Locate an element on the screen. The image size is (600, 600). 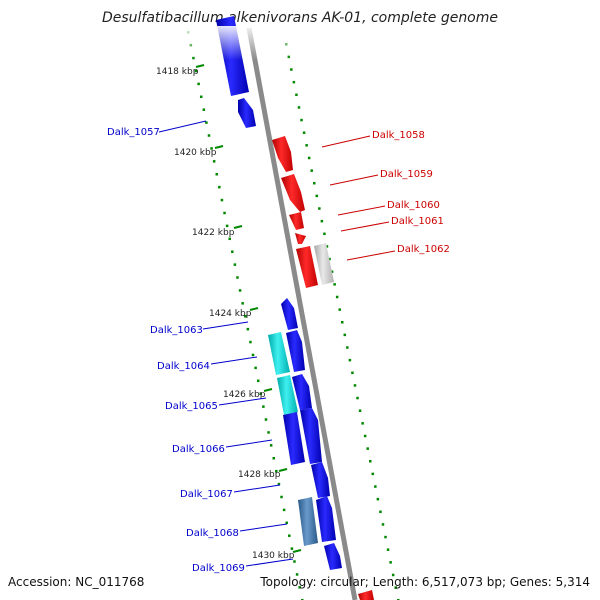
gene-arrow-1065-cyan is located at coordinates (287, 395).